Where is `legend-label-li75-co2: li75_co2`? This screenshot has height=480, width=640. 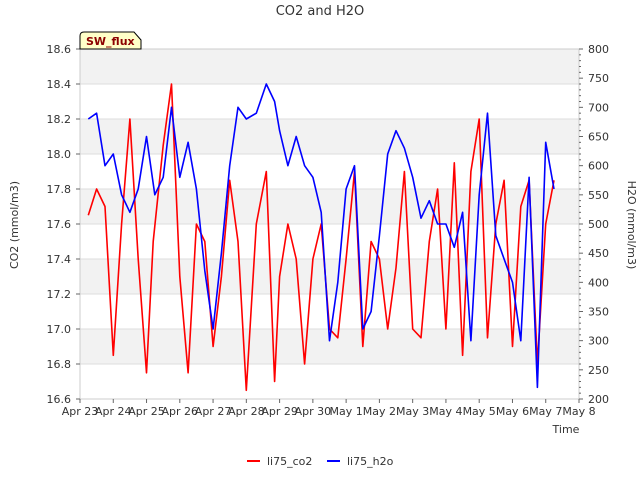
legend-label-li75-co2: li75_co2 is located at coordinates (289, 461).